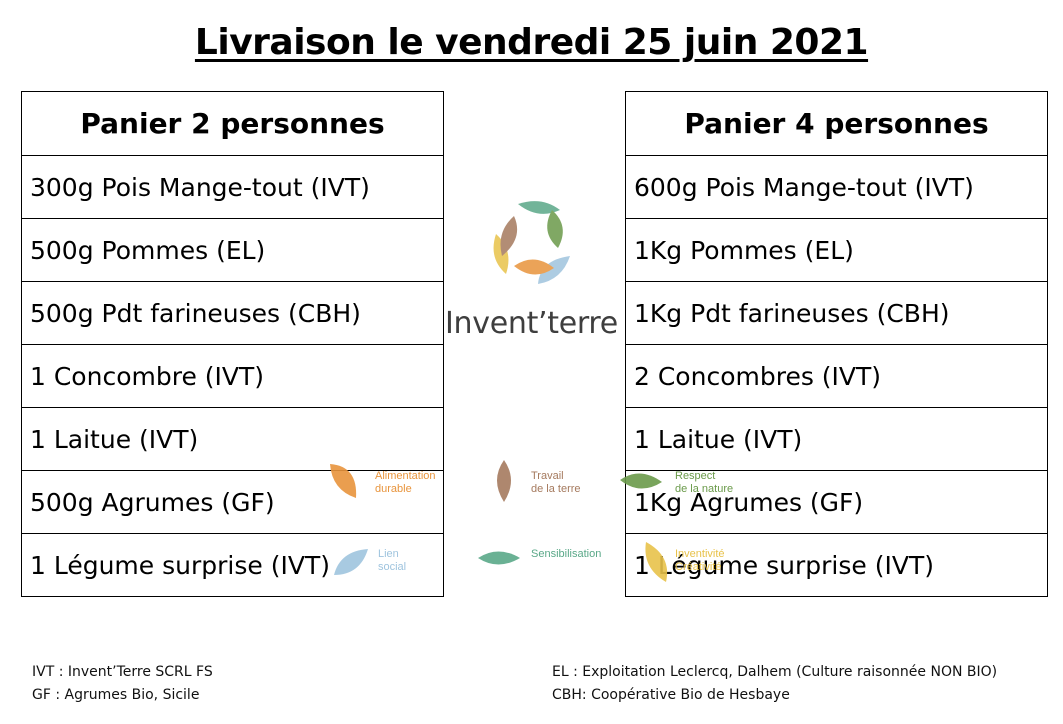 The image size is (1063, 724). I want to click on value-travail: Travail de la terre, so click(556, 483).